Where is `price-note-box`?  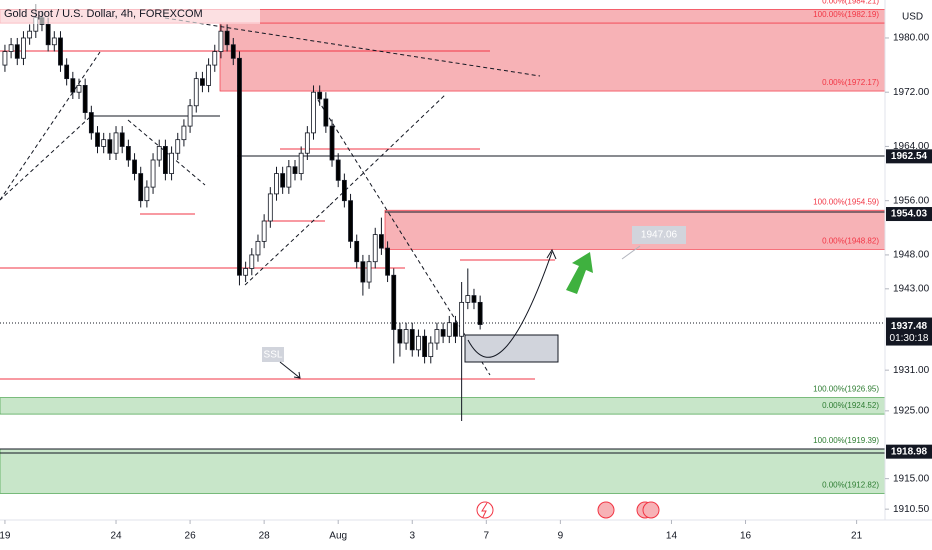 price-note-box is located at coordinates (659, 235).